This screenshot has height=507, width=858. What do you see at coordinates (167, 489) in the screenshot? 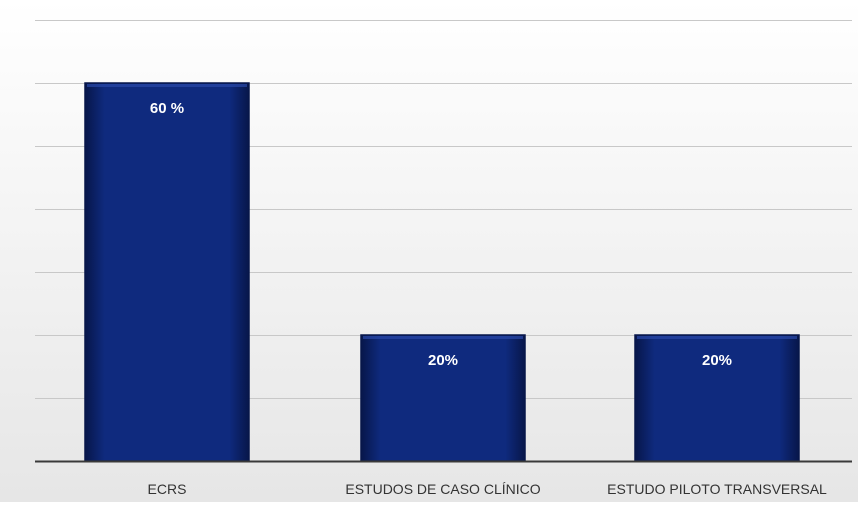
I see `category-label: ECRS` at bounding box center [167, 489].